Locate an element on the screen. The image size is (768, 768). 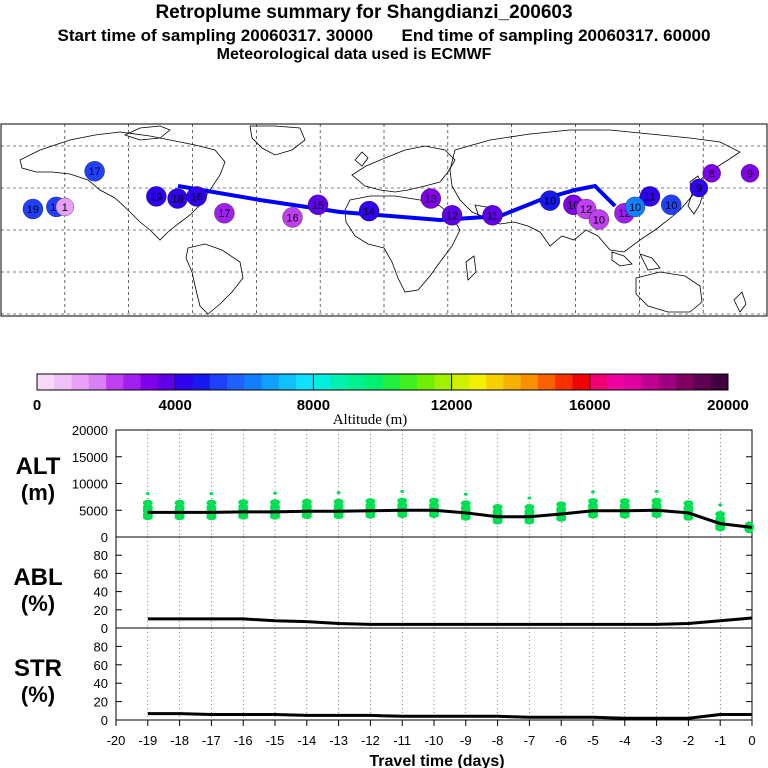
plume-marker: 17 is located at coordinates (94, 171).